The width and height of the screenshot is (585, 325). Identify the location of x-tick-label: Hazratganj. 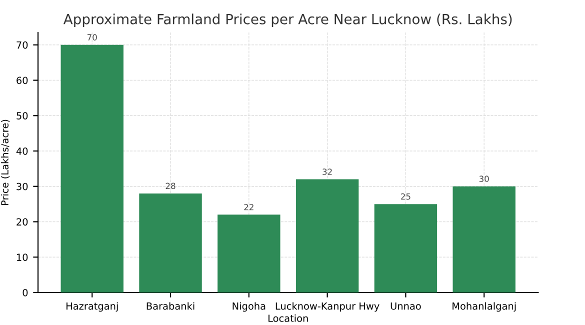
(92, 307).